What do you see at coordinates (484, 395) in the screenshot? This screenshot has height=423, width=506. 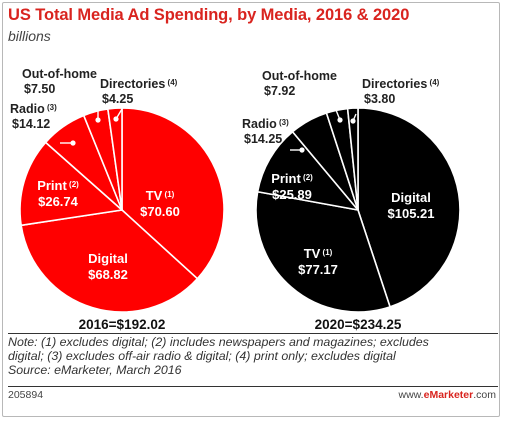 I see `site-suffix: .com` at bounding box center [484, 395].